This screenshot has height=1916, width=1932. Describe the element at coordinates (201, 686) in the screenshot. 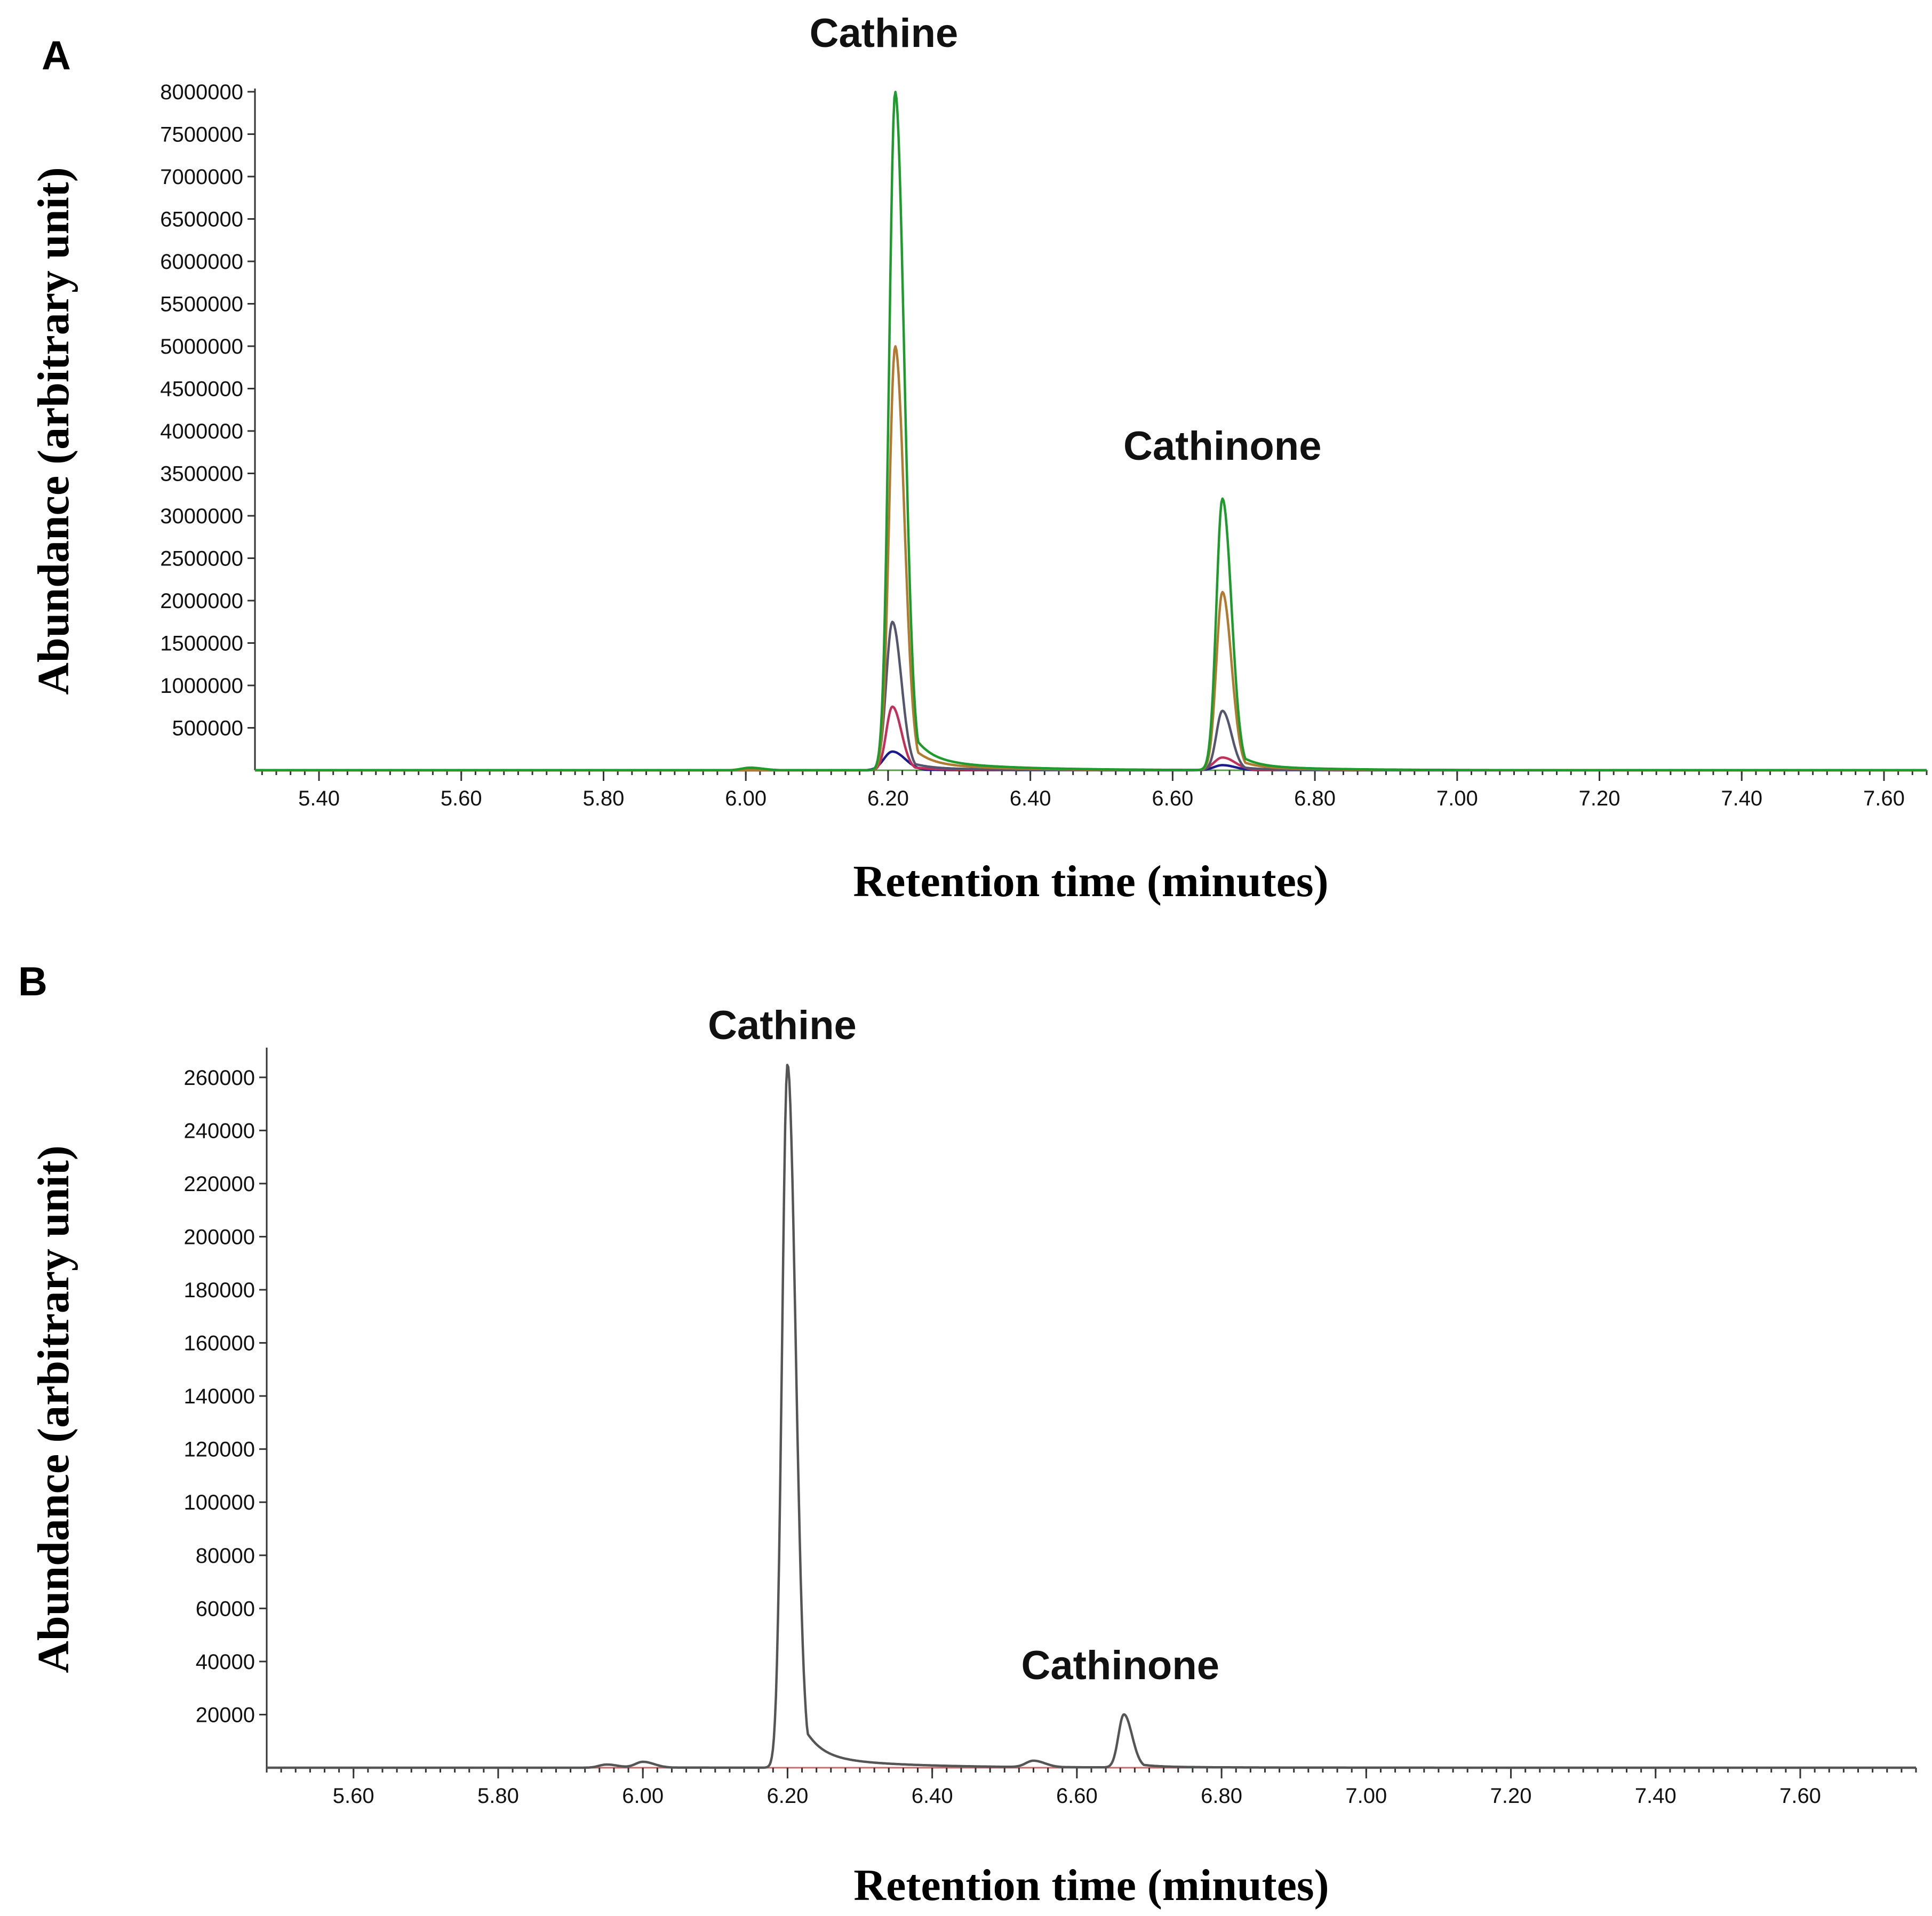

I see `y-tick-label: 1000000` at that location.